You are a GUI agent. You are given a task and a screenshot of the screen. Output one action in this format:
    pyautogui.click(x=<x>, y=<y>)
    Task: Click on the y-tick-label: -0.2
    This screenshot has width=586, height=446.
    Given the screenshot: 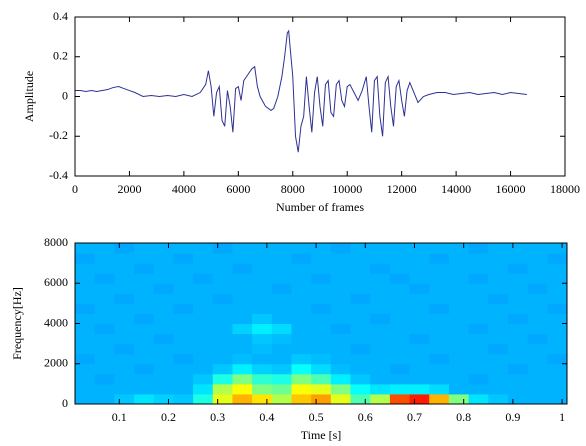 What is the action you would take?
    pyautogui.click(x=58, y=135)
    